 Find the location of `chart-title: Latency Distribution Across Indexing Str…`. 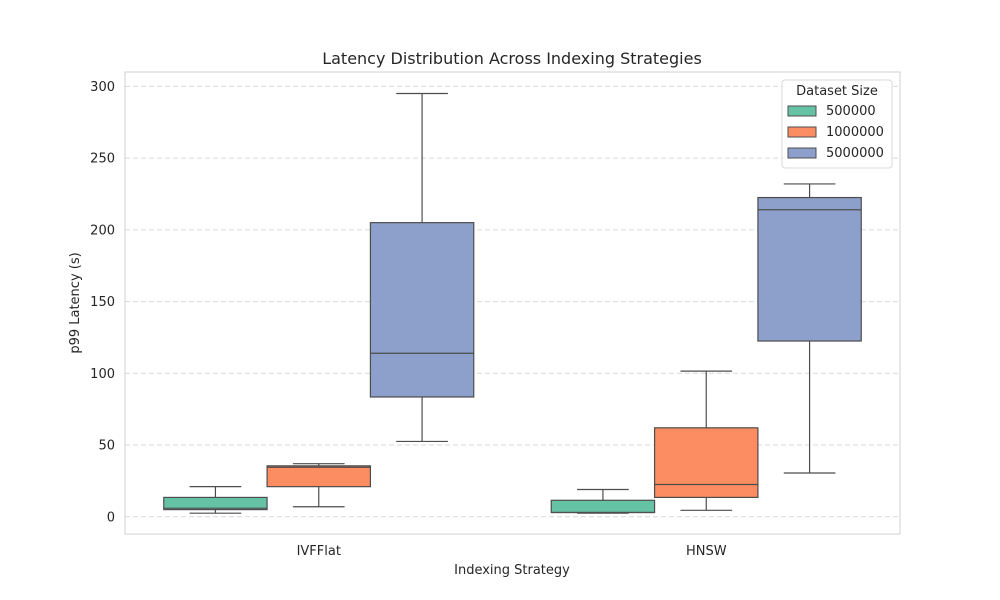

chart-title: Latency Distribution Across Indexing Str… is located at coordinates (512, 58).